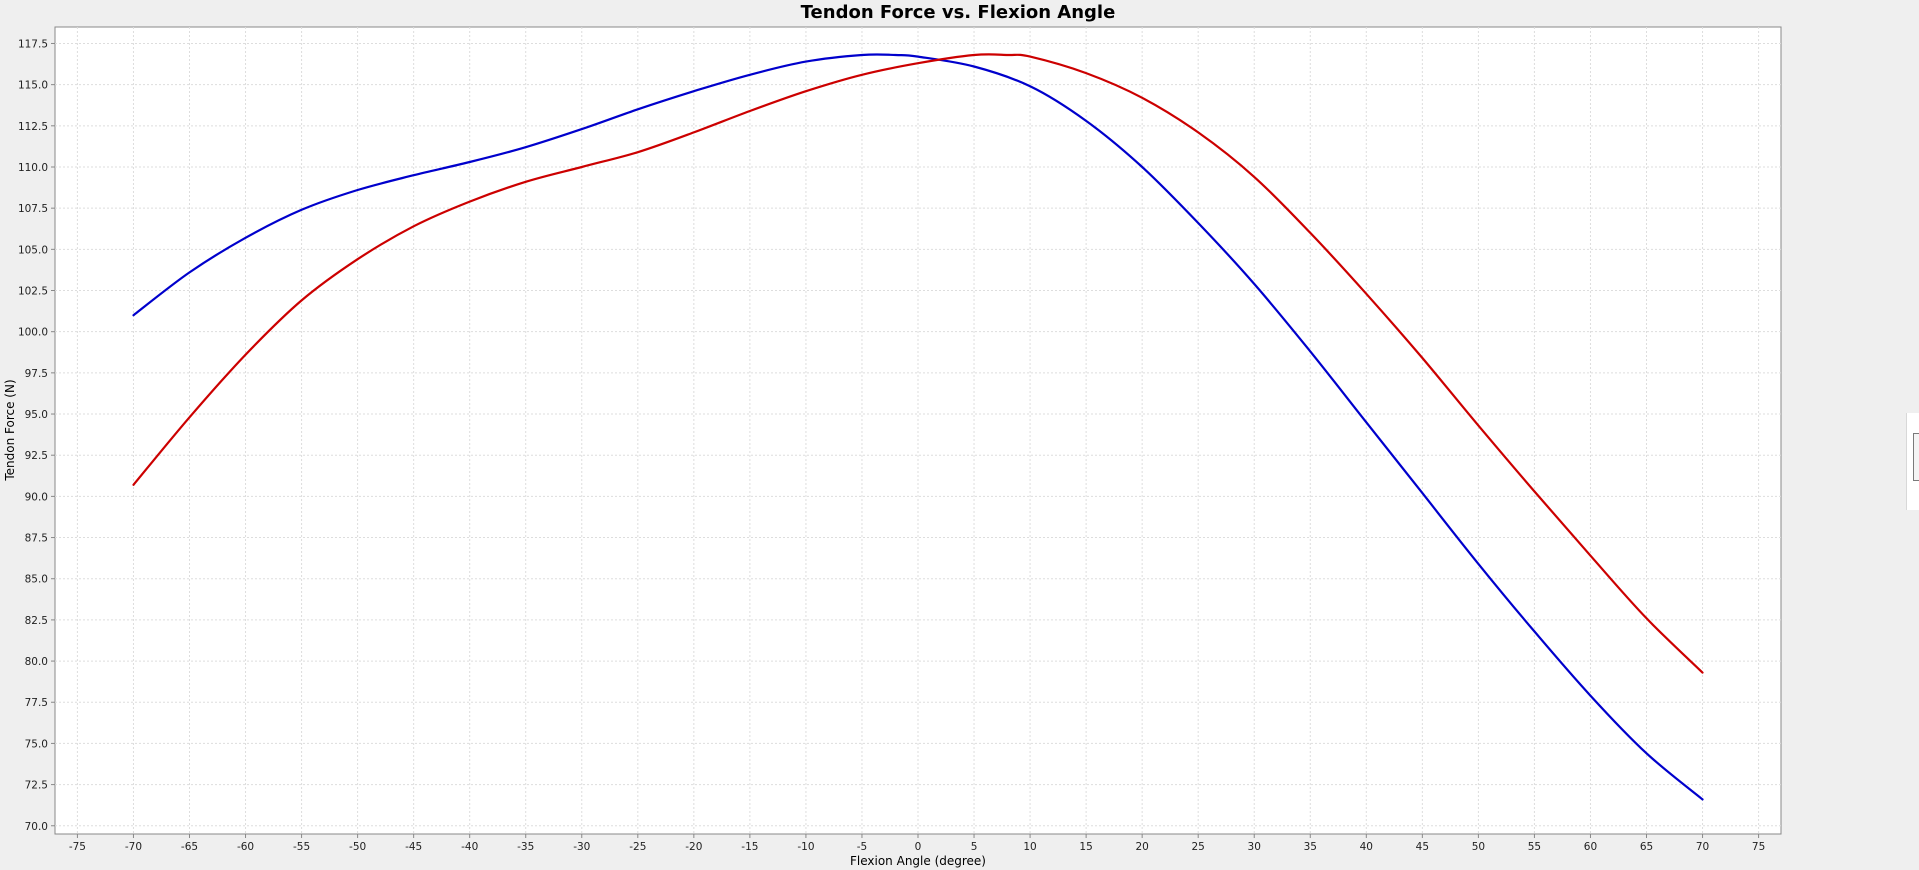 The width and height of the screenshot is (1919, 870). Describe the element at coordinates (36, 497) in the screenshot. I see `y-tick-label: 90.0` at that location.